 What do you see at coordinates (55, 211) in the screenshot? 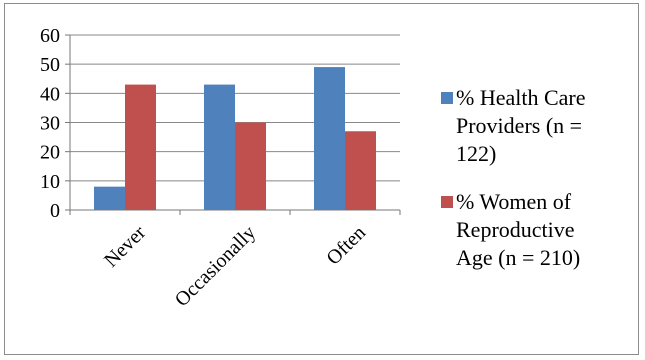
I see `y-tick-label: 0` at bounding box center [55, 211].